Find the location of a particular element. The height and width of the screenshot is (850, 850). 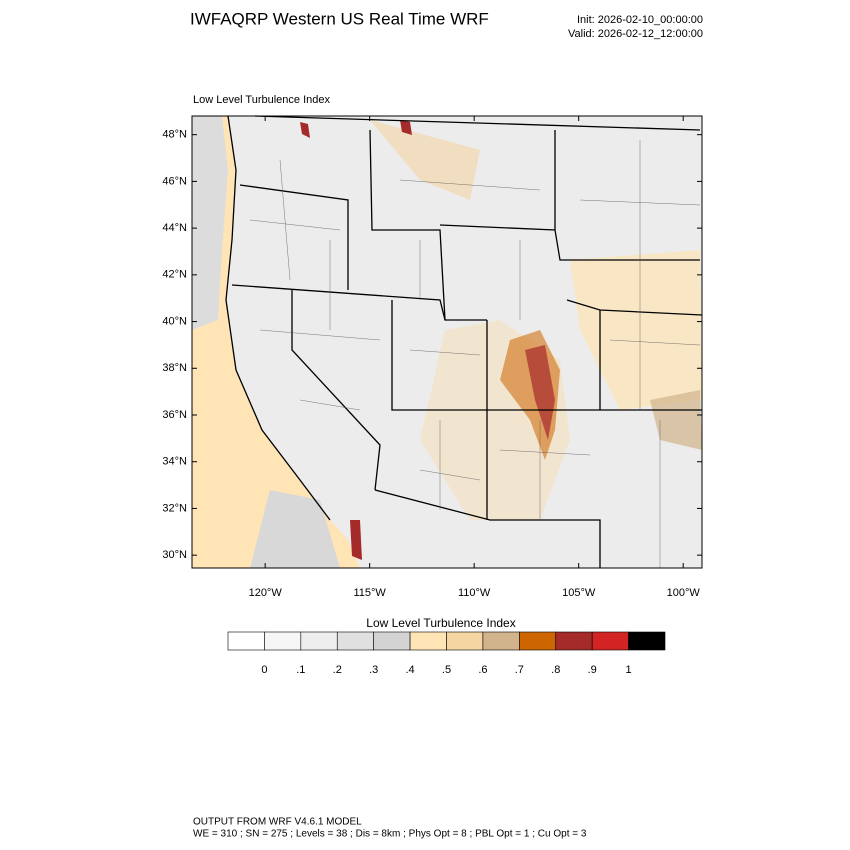

lat-tick-label: 42°N is located at coordinates (174, 275).